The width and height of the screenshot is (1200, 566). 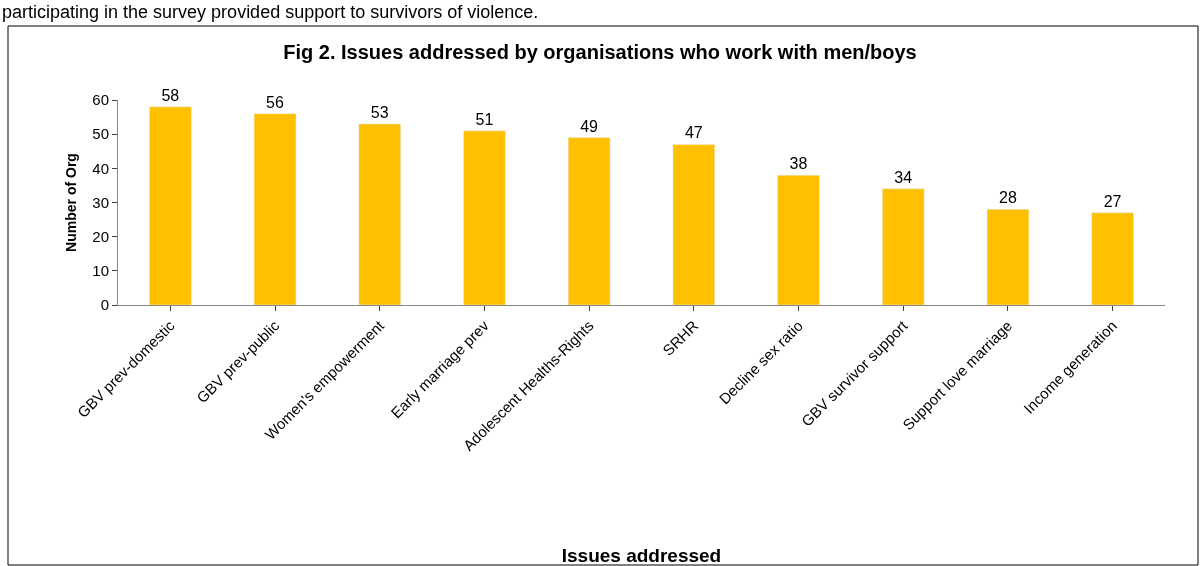 I want to click on data-label: 34, so click(x=903, y=177).